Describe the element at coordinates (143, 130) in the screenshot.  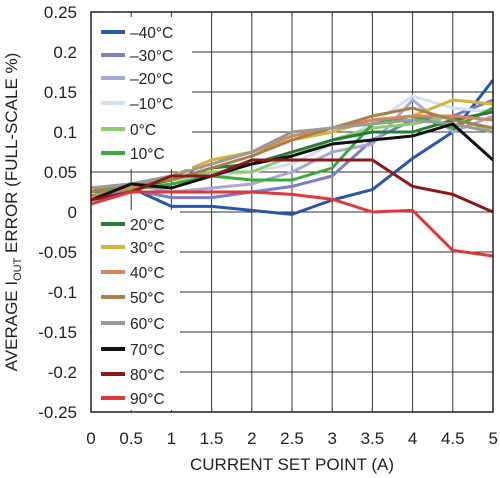
I see `legend-label: 0°C` at that location.